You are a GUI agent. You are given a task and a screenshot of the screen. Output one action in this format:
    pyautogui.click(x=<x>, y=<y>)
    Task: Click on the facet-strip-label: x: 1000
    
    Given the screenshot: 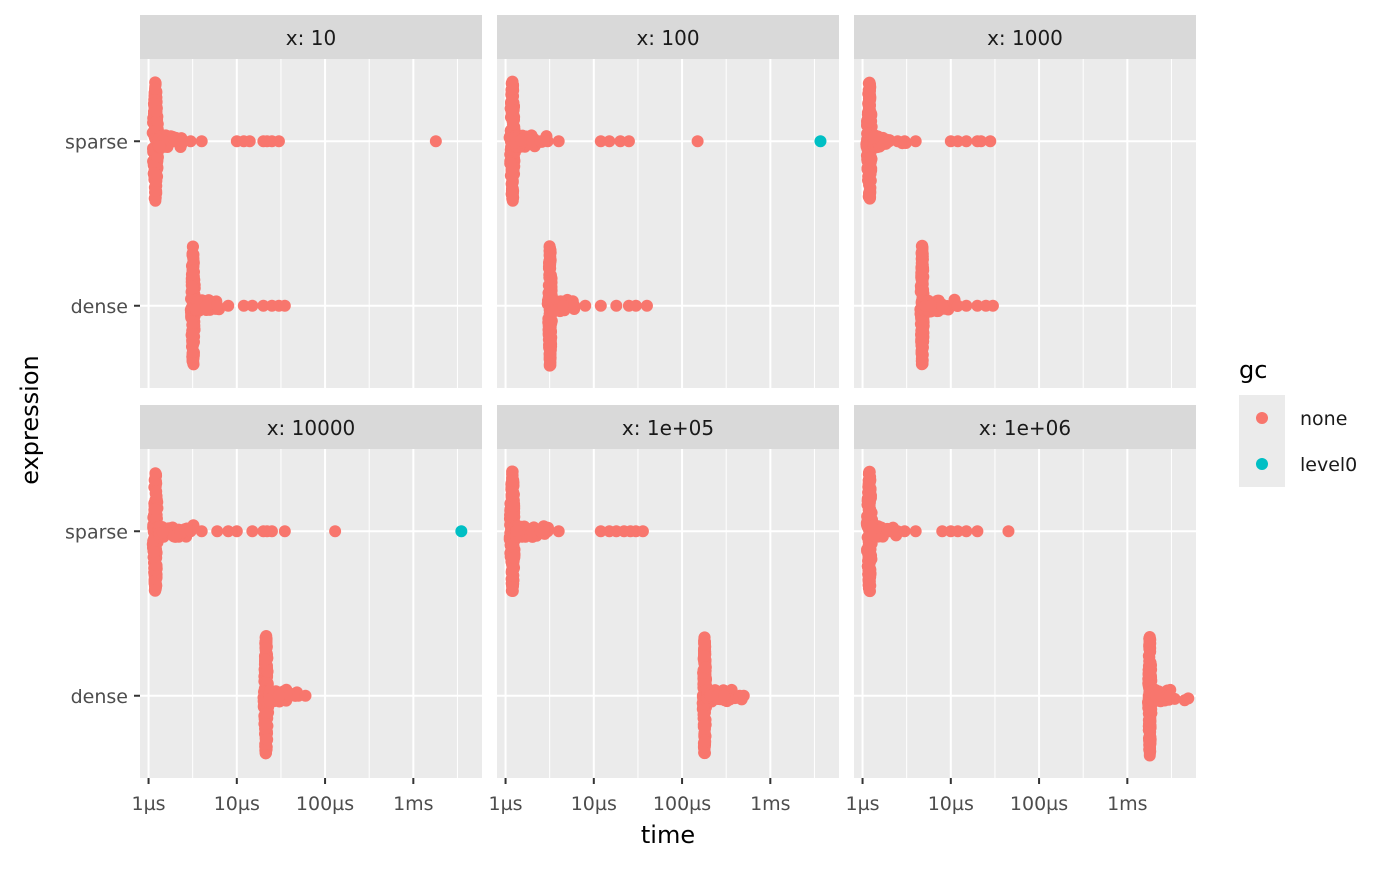 What is the action you would take?
    pyautogui.click(x=1025, y=38)
    